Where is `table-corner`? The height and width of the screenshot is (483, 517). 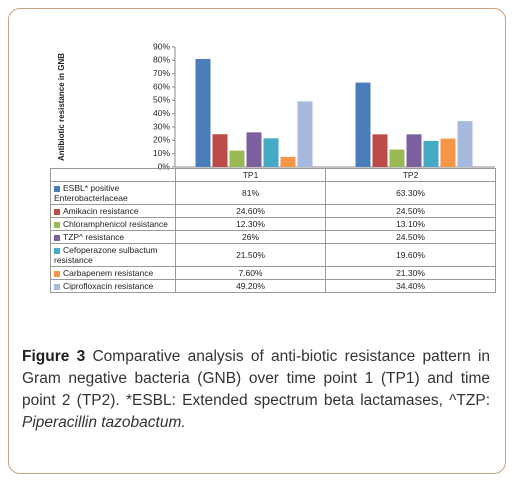
table-corner is located at coordinates (113, 175).